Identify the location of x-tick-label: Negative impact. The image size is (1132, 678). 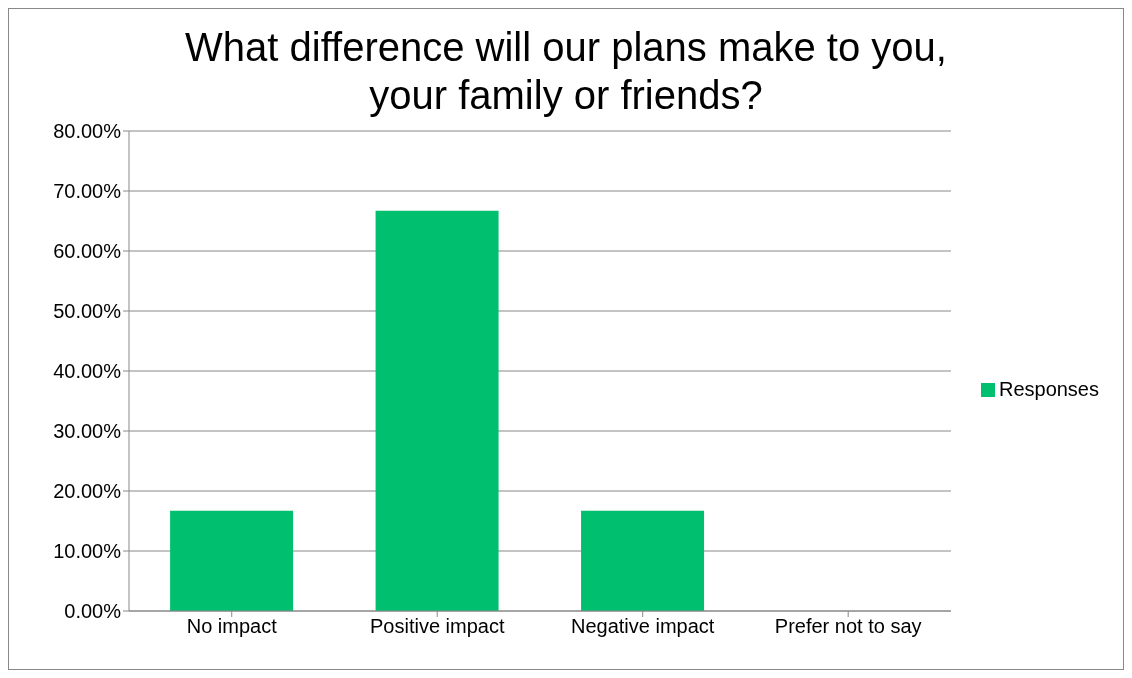
(643, 626).